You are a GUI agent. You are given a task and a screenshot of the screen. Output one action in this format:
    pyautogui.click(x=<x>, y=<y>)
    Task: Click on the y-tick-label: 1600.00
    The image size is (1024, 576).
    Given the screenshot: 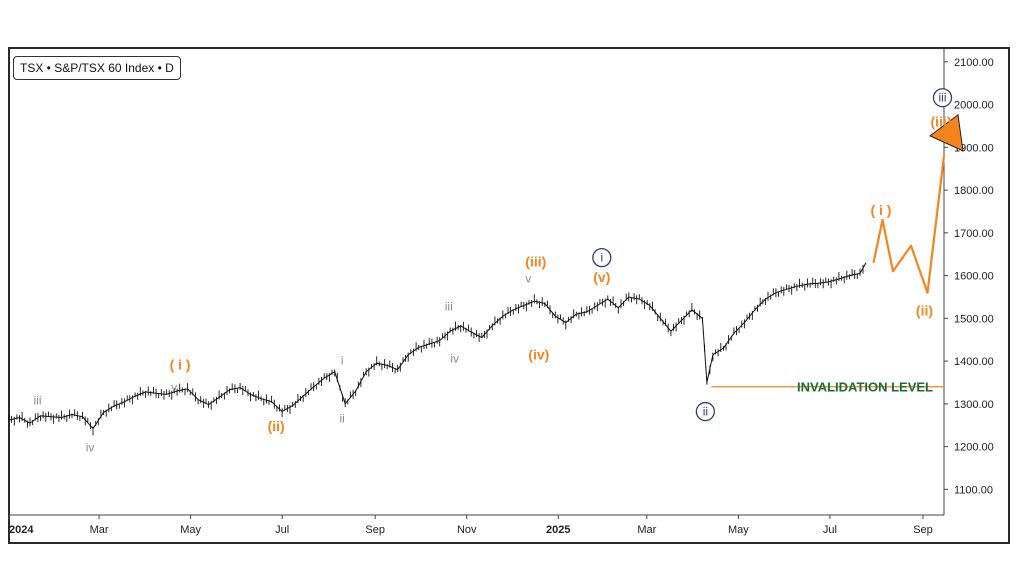 What is the action you would take?
    pyautogui.click(x=974, y=277)
    